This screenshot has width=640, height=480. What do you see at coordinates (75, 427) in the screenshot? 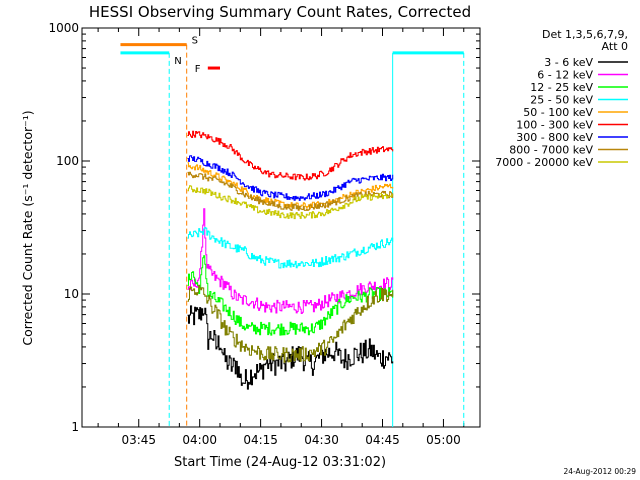
I see `y-tick-label: 1` at bounding box center [75, 427].